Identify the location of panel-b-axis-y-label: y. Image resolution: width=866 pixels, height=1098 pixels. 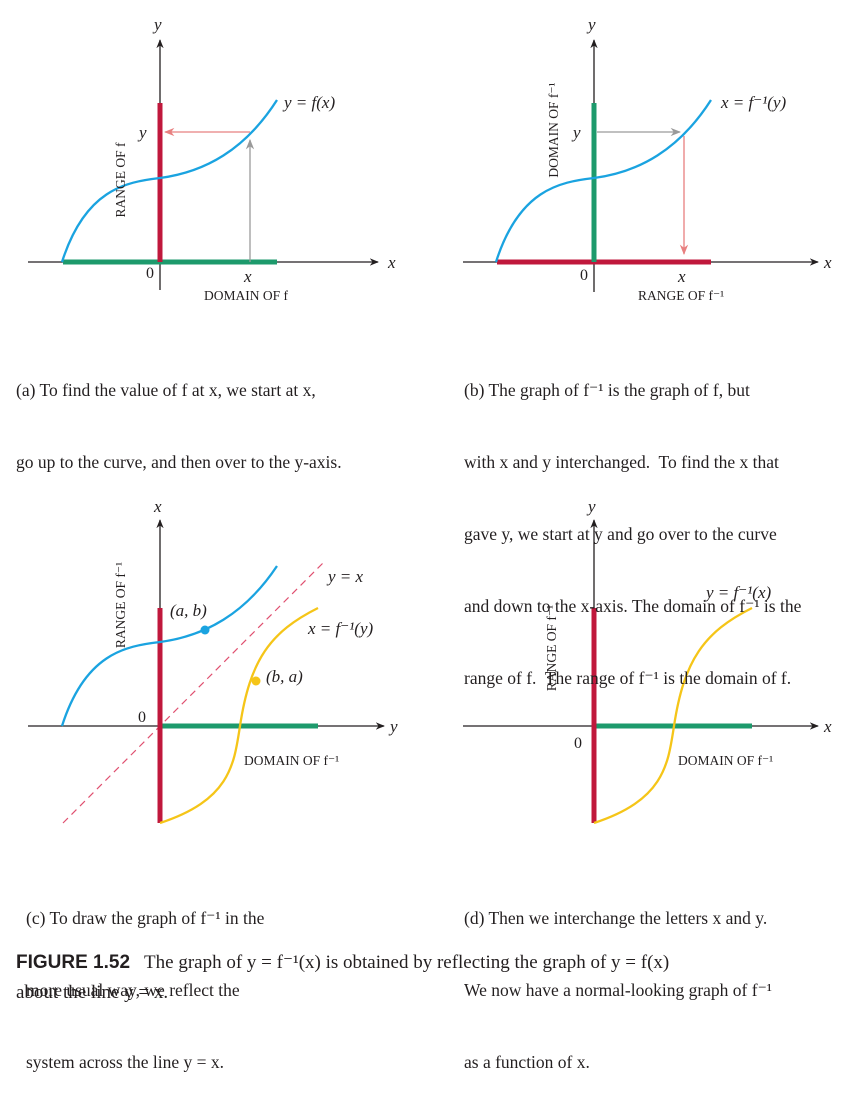
(591, 24).